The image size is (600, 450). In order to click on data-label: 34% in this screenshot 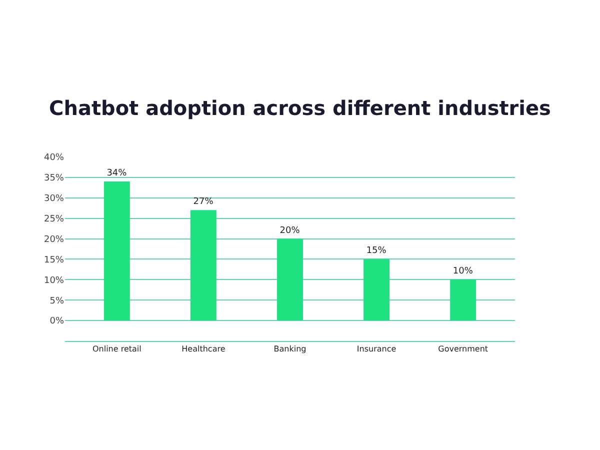, I will do `click(117, 173)`.